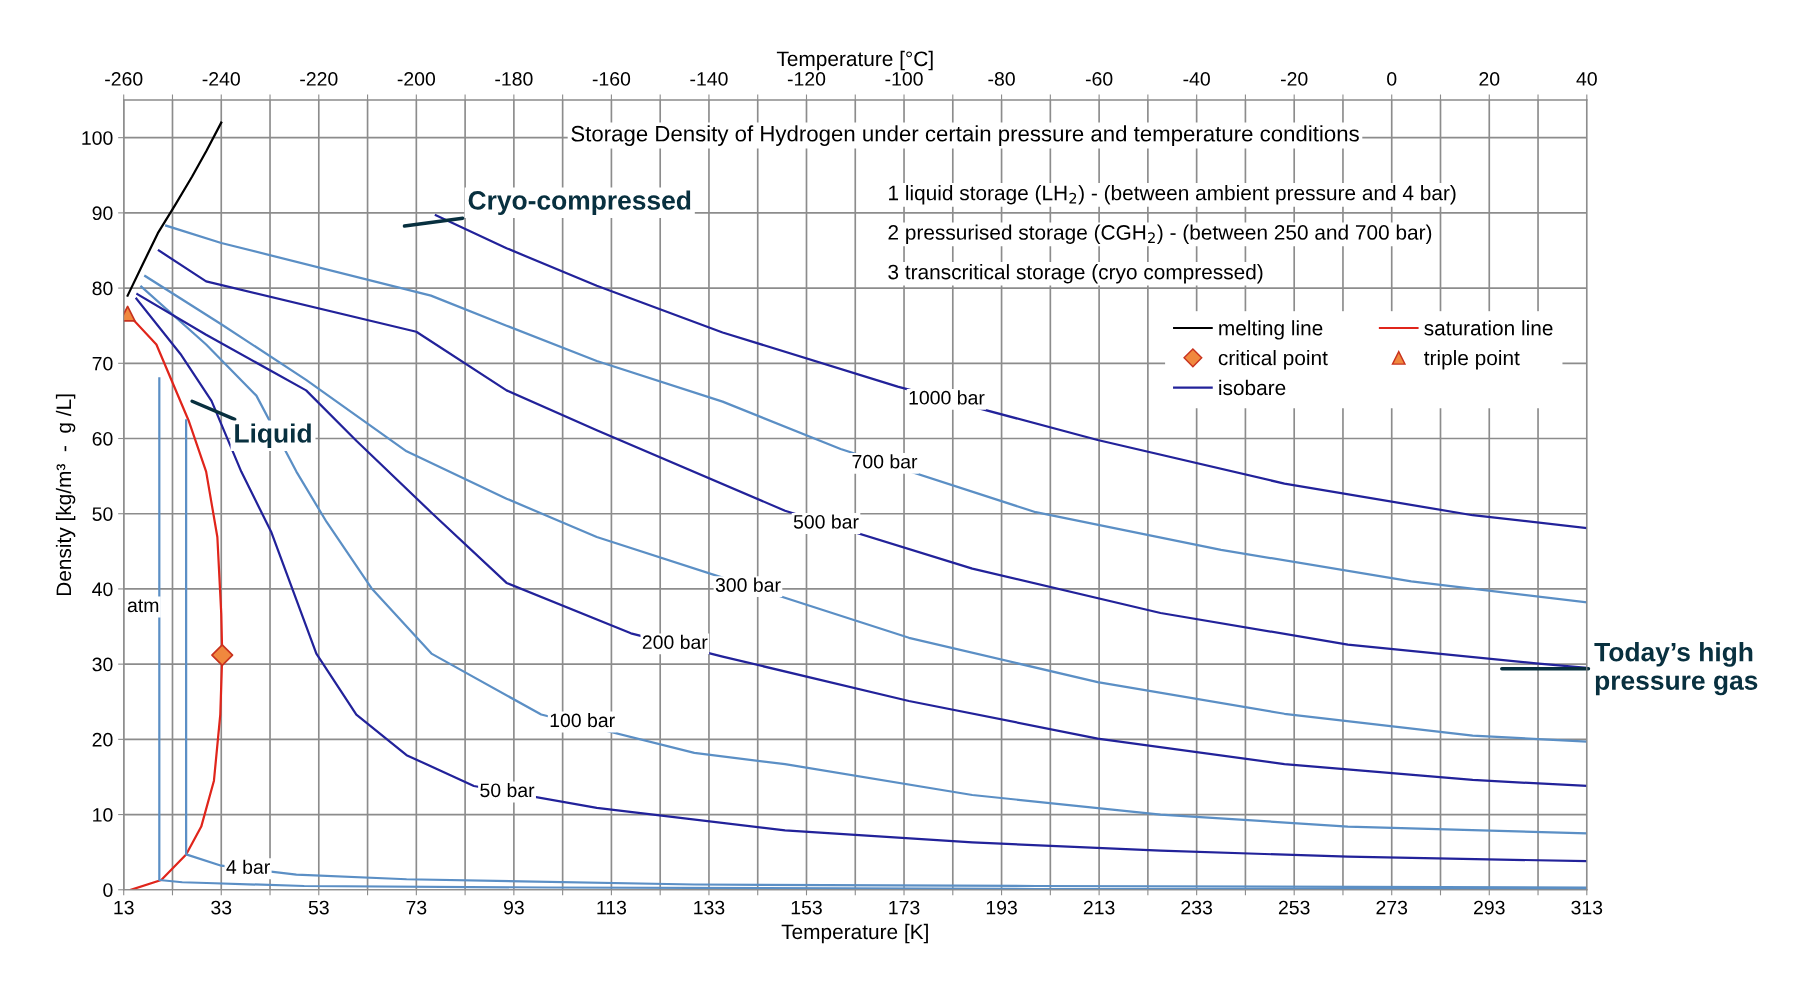 Image resolution: width=1793 pixels, height=981 pixels. What do you see at coordinates (1392, 79) in the screenshot?
I see `x2-tick-label: 0` at bounding box center [1392, 79].